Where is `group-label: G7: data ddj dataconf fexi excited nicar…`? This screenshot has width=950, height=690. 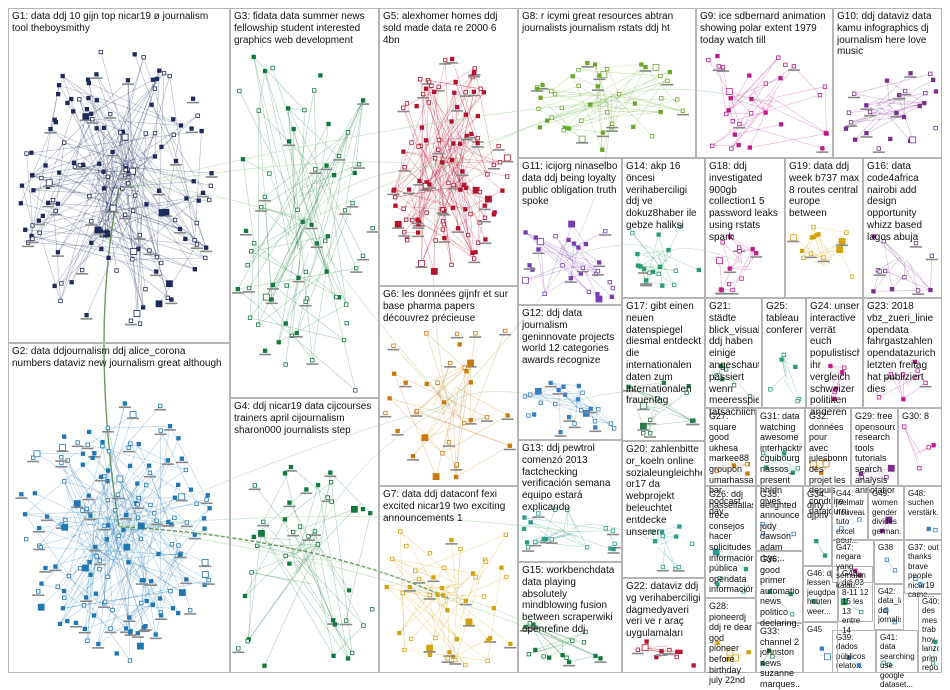
group-label: G7: data ddj dataconf fexi excited nicar… is located at coordinates (449, 506).